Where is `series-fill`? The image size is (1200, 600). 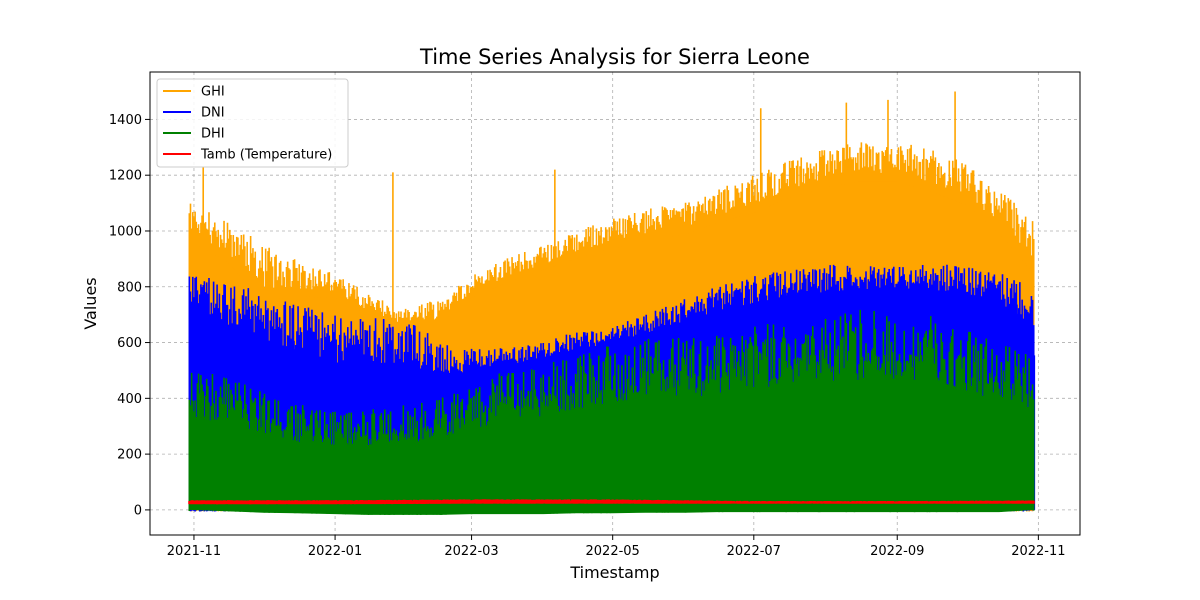 series-fill is located at coordinates (611, 457).